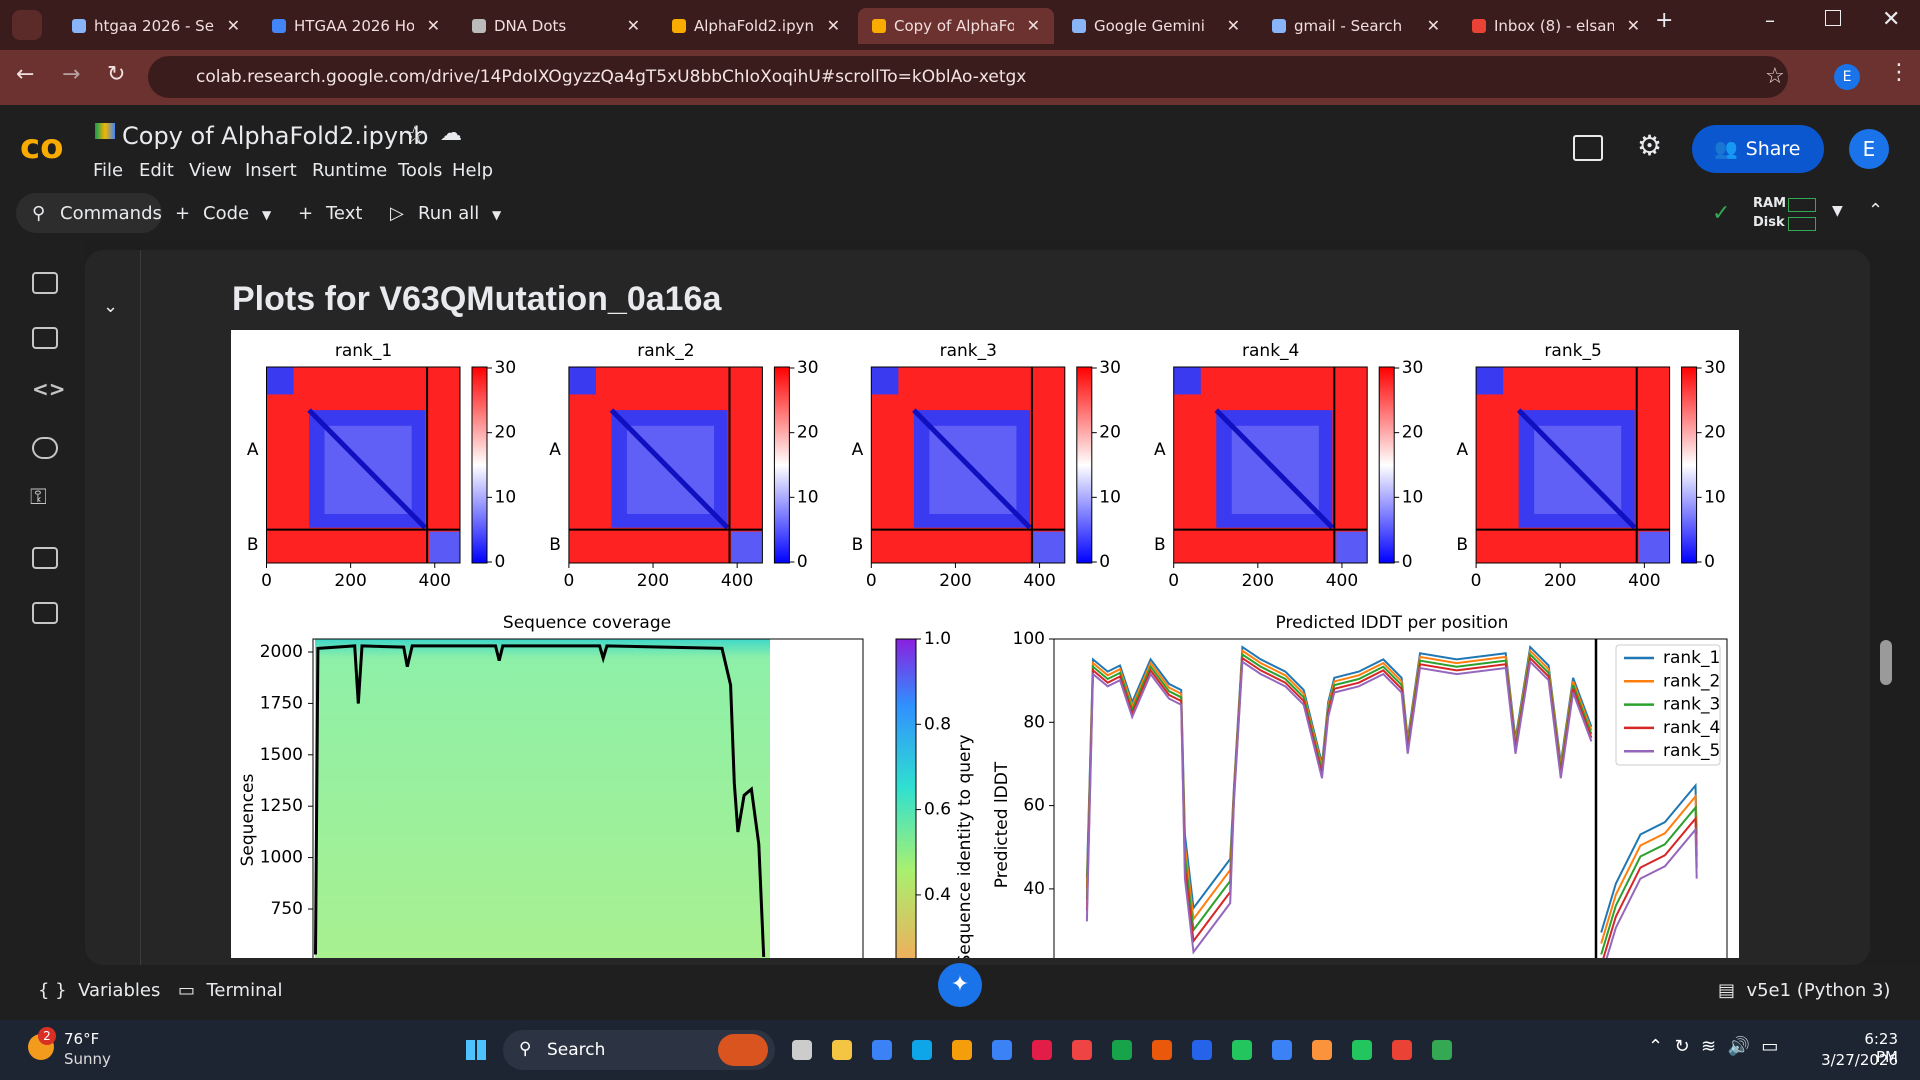 This screenshot has width=1920, height=1080. I want to click on tab: HTGAA 2026 Ho ✕, so click(356, 26).